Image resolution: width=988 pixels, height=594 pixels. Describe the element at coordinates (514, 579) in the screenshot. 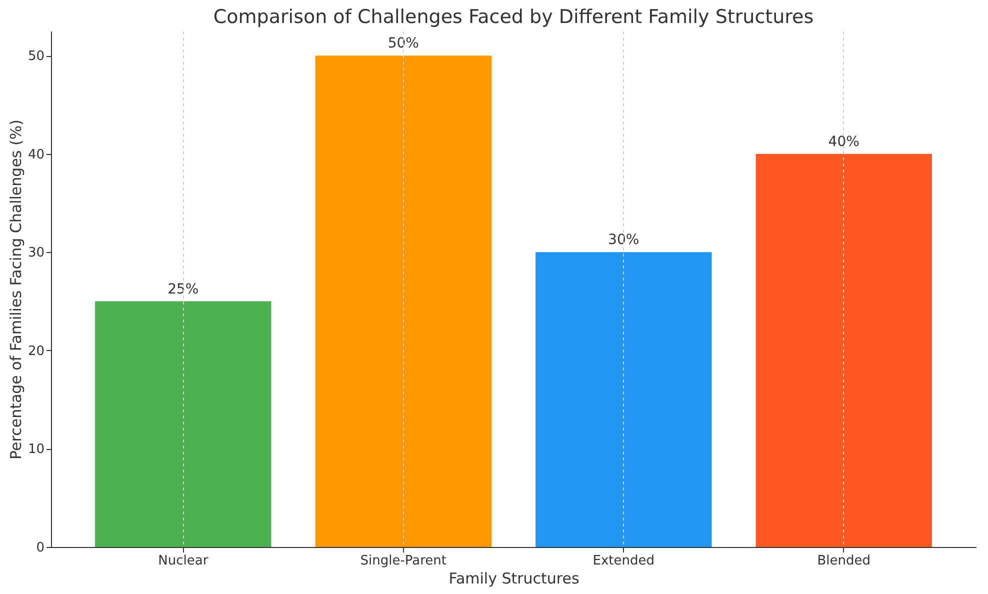

I see `x-axis-title: Family Structures` at that location.